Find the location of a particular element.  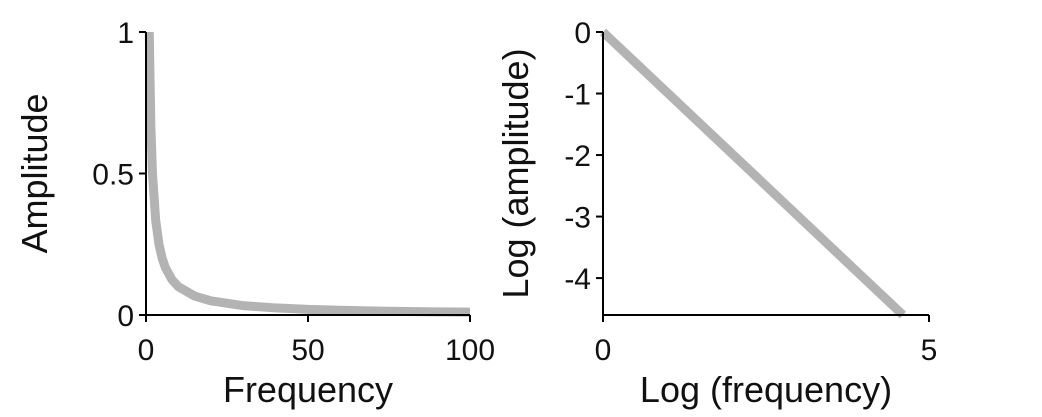

chart-1-x-axis-label: Frequency is located at coordinates (308, 389).